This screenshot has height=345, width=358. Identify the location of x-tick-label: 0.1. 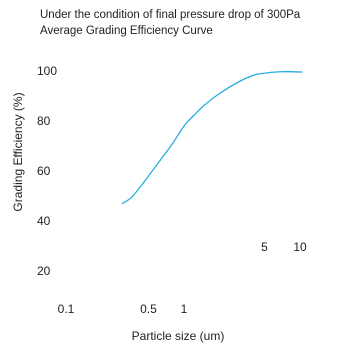
(66, 309).